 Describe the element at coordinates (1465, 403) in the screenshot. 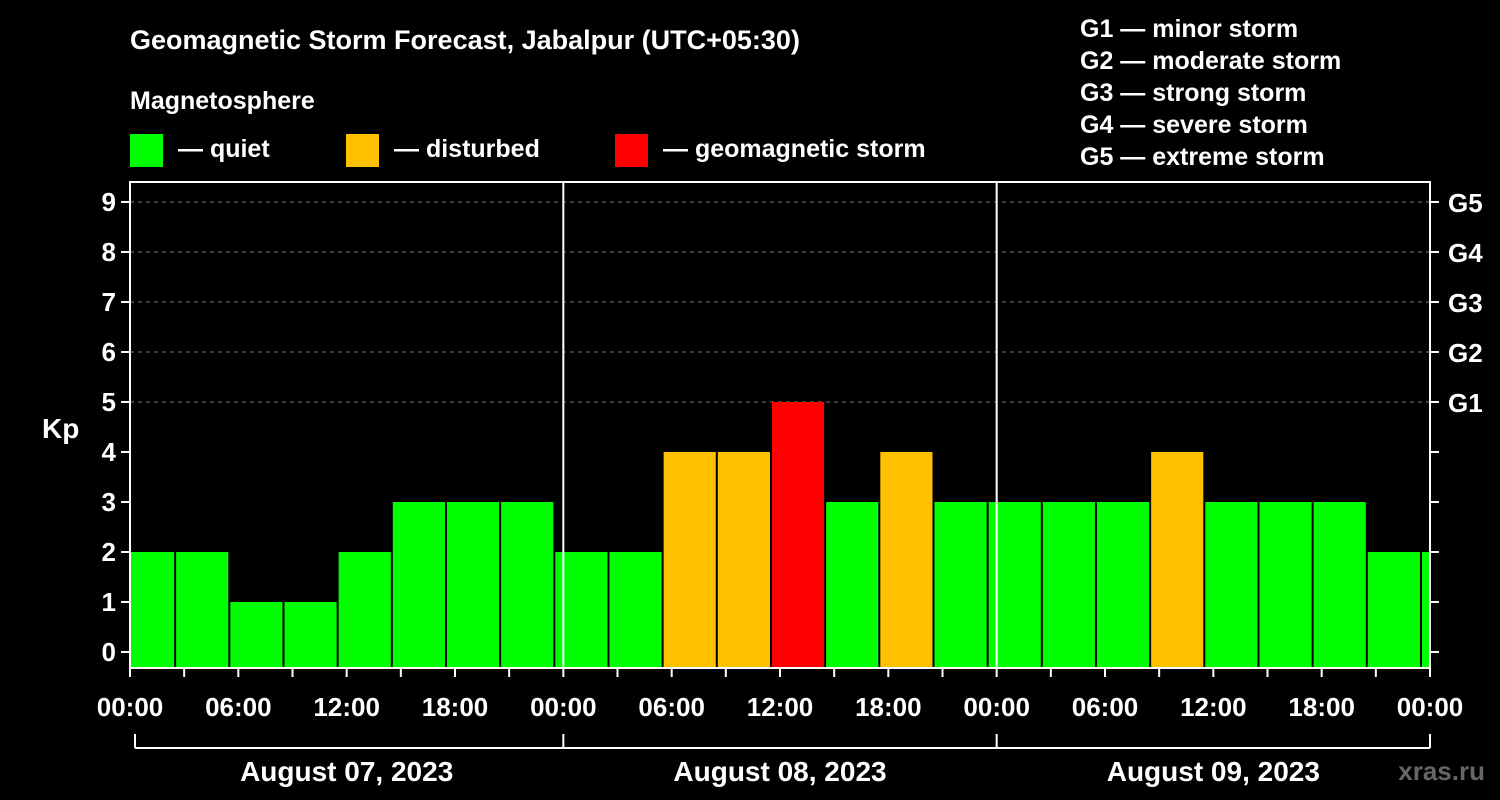

I see `g-scale-label: G1` at that location.